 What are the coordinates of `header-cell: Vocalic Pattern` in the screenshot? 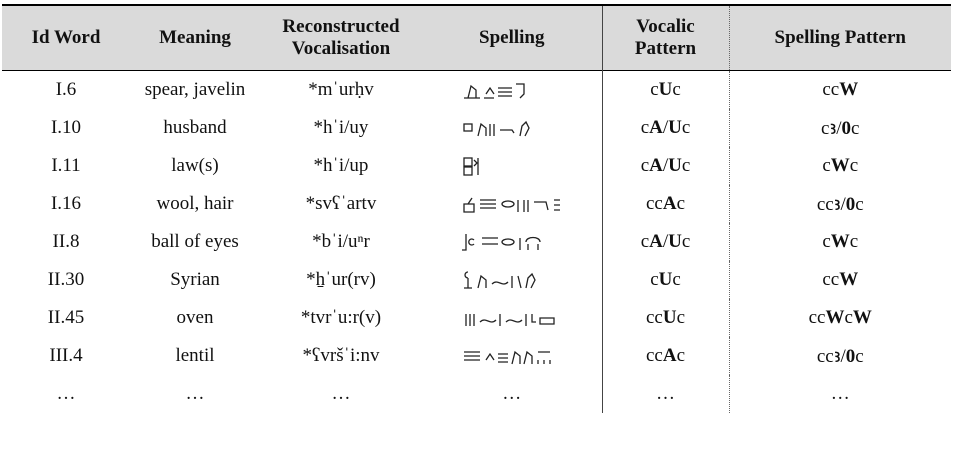 It's located at (665, 38).